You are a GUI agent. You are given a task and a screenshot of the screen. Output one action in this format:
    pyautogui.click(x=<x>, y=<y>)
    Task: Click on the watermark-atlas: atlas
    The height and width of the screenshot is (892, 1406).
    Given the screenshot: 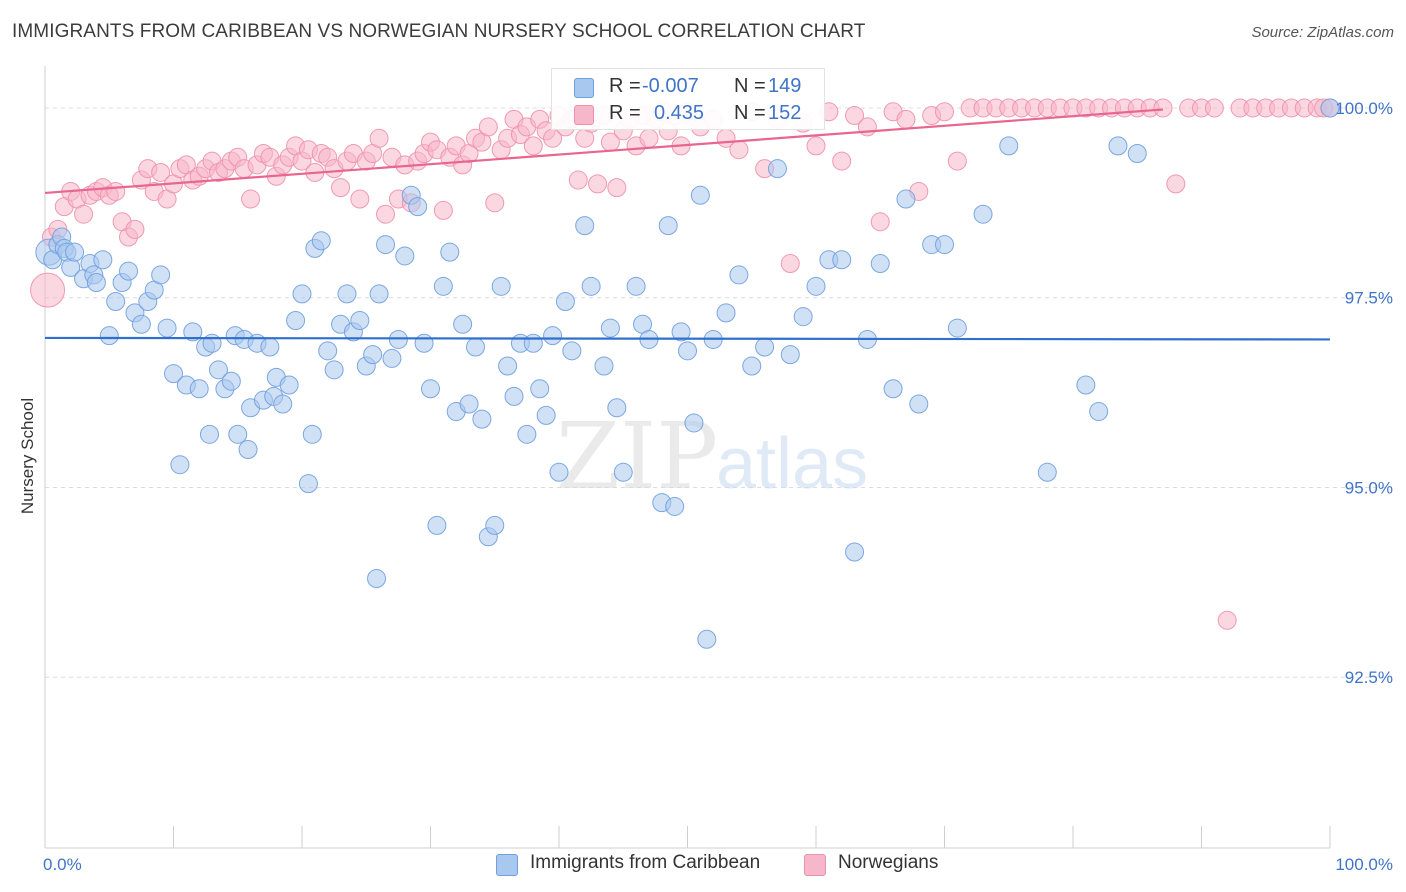 What is the action you would take?
    pyautogui.click(x=792, y=464)
    